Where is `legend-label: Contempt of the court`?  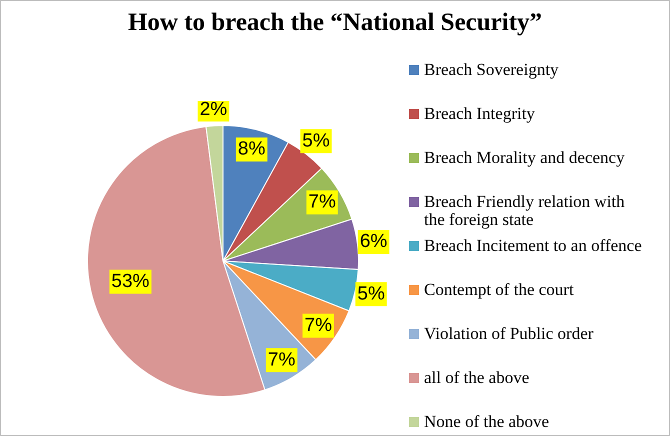 legend-label: Contempt of the court is located at coordinates (499, 289).